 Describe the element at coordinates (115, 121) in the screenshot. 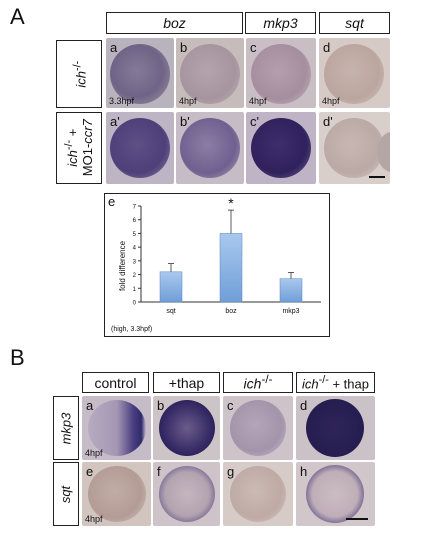

I see `image-label: a'` at that location.